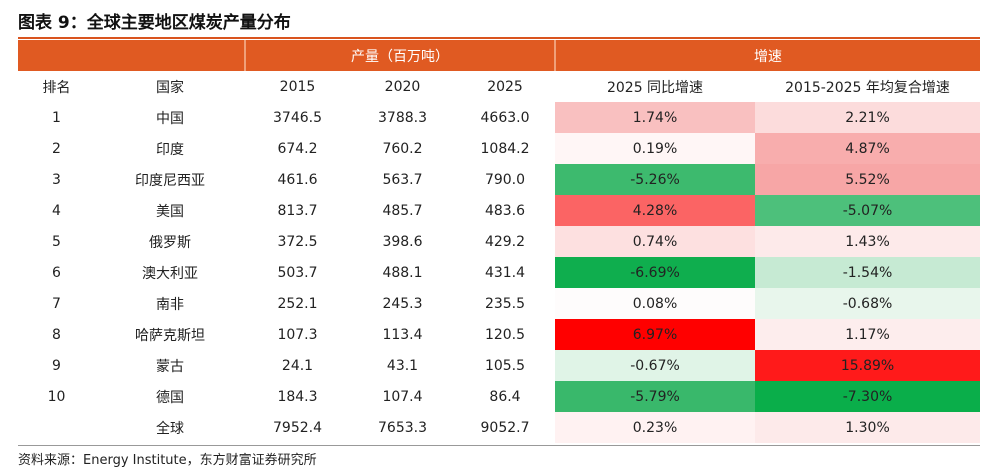  I want to click on table-cell: 398.6, so click(402, 241).